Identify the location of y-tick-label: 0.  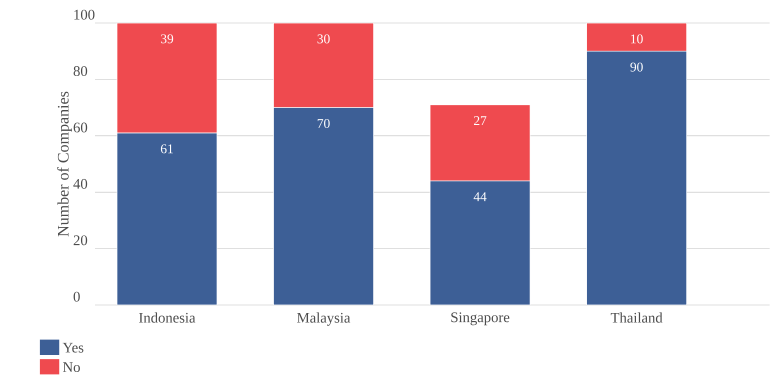
(77, 297).